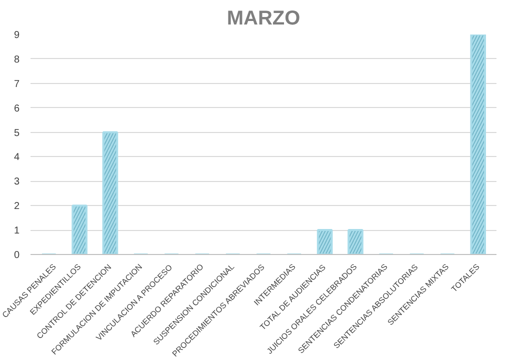  What do you see at coordinates (17, 35) in the screenshot?
I see `y-tick-label: 9` at bounding box center [17, 35].